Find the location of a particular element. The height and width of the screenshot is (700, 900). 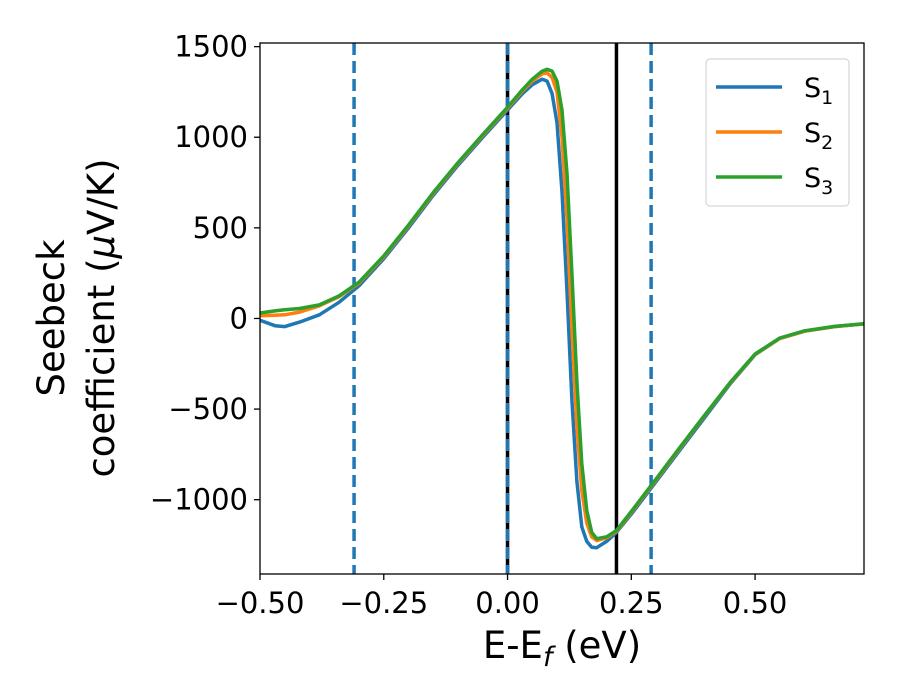

legend: S1 S2 S3 is located at coordinates (777, 132).